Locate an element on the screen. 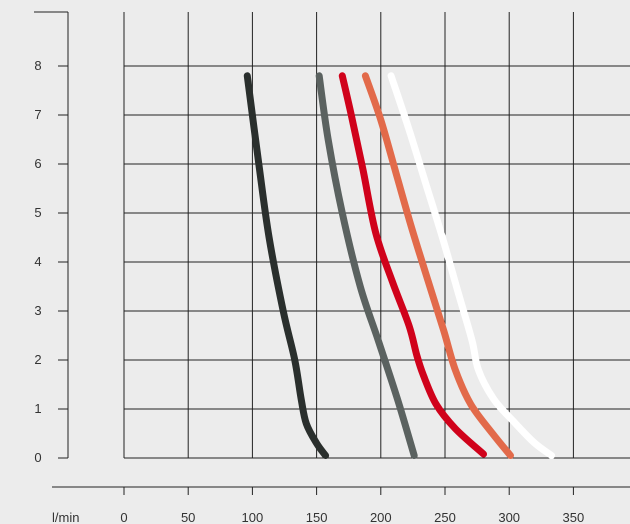 The image size is (630, 524). y-tick-label: 0 is located at coordinates (37, 457).